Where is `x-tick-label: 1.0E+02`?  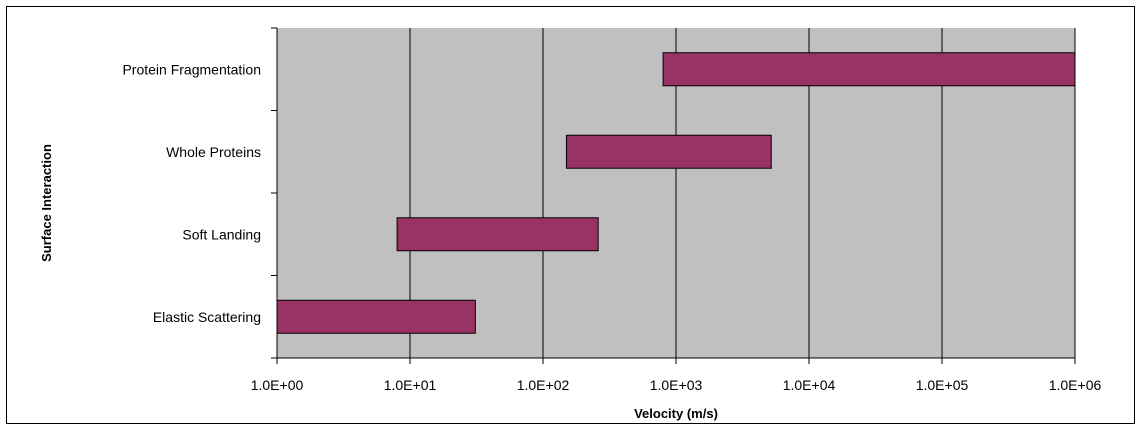
x-tick-label: 1.0E+02 is located at coordinates (543, 385).